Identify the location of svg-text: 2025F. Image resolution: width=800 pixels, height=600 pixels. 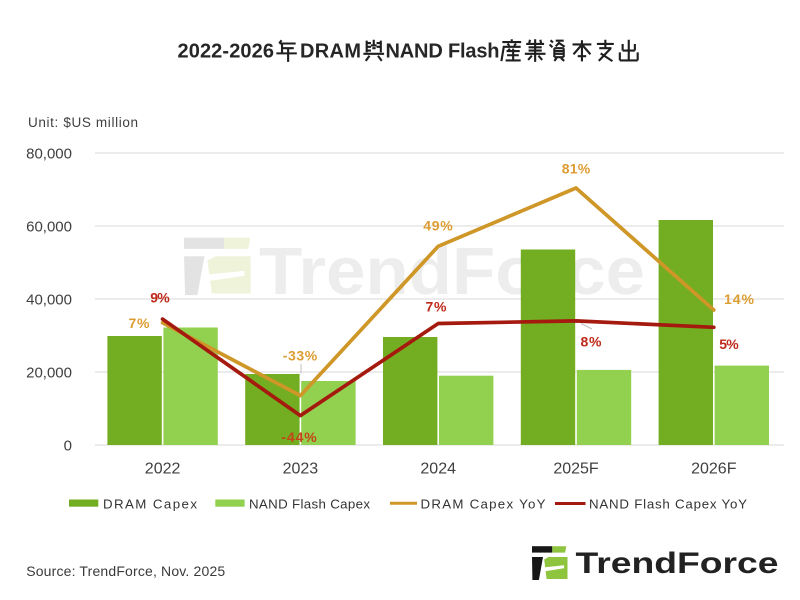
(576, 469).